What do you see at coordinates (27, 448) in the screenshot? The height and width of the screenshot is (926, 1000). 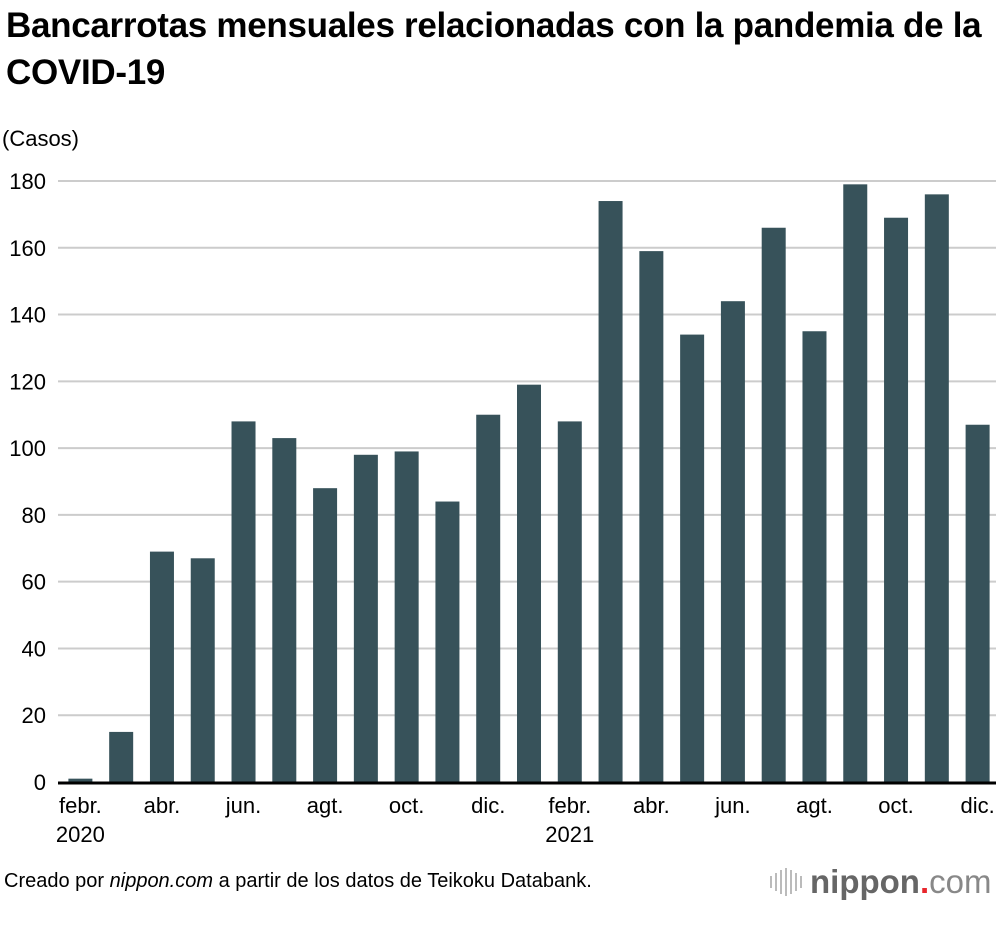 I see `y-tick-label: 100` at bounding box center [27, 448].